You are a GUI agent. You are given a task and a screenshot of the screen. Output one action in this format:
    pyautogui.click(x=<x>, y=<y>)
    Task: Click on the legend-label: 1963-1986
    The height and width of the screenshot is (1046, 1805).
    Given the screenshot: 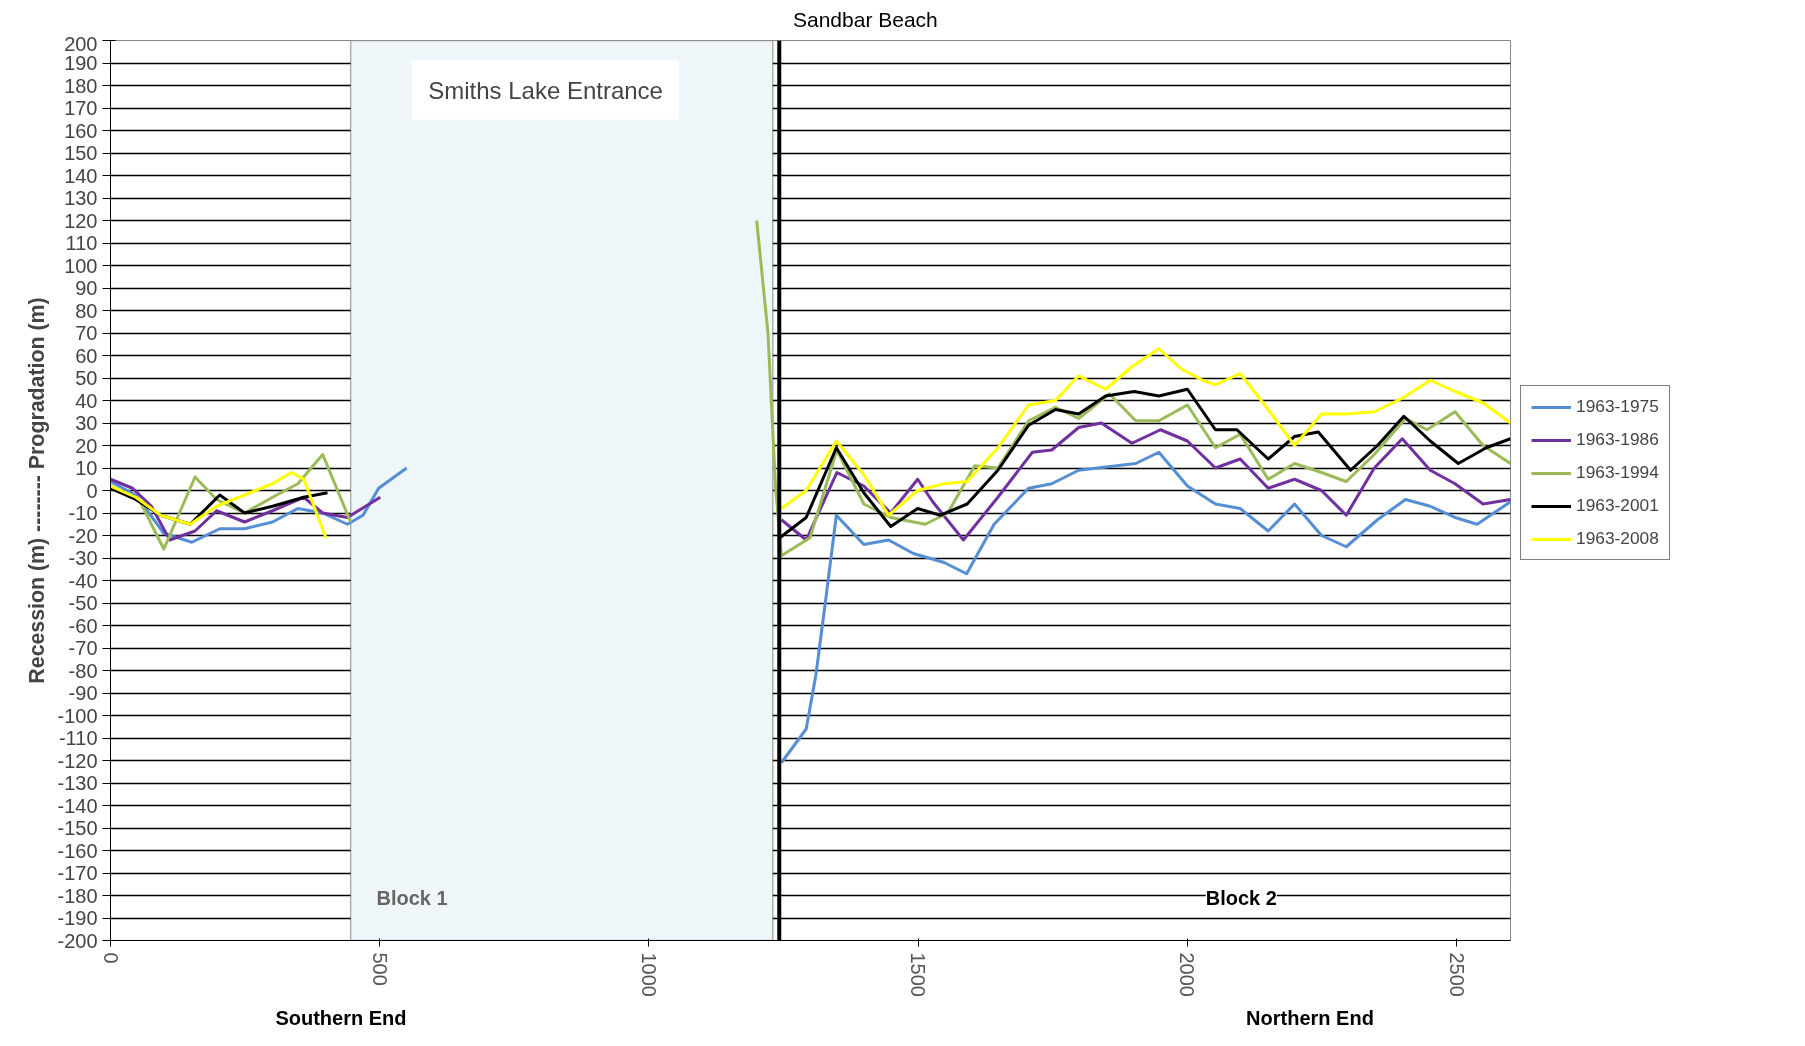 What is the action you would take?
    pyautogui.click(x=1617, y=439)
    